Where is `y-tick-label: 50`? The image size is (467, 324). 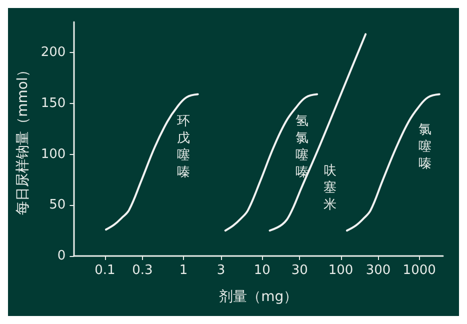
y-tick-label: 50 is located at coordinates (57, 205).